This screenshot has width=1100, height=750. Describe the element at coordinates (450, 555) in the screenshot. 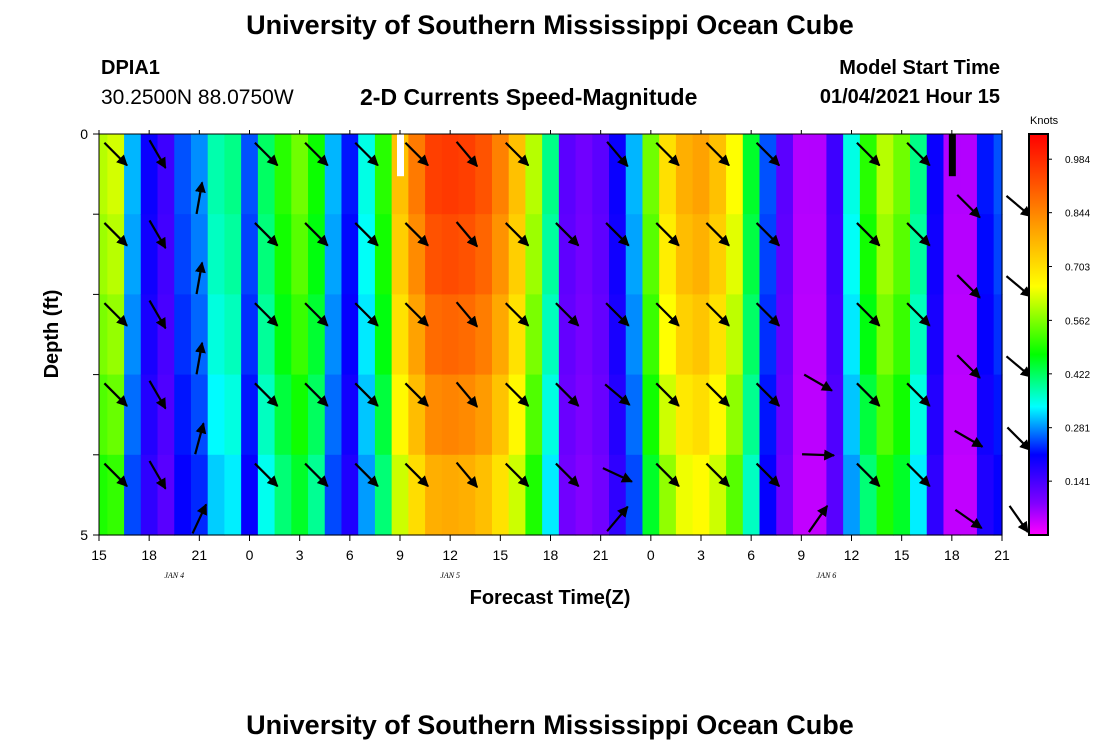

I see `x-tick-label: 12` at that location.